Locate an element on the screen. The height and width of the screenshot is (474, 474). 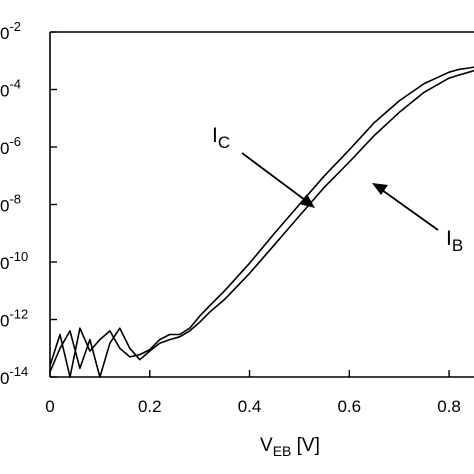
x-tick-label: 0.8 is located at coordinates (449, 406).